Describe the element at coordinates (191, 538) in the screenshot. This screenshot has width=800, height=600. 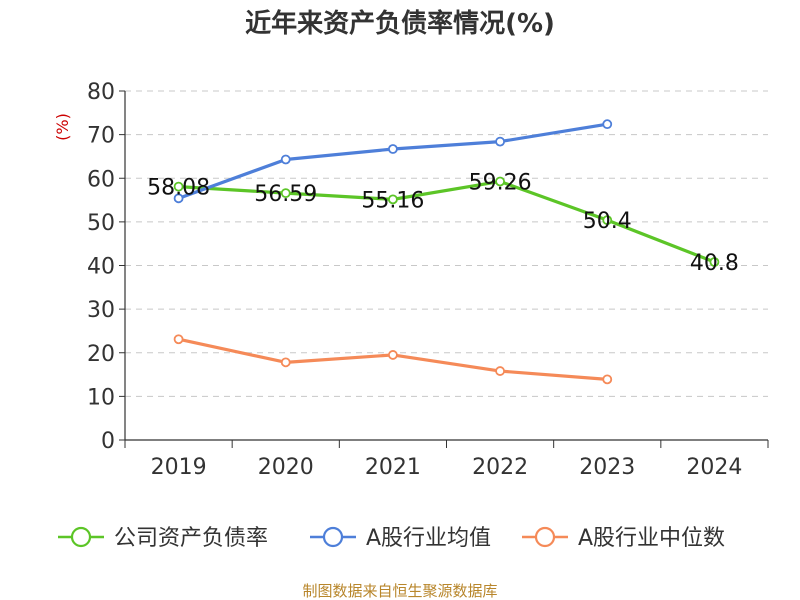
I see `legend-label: 公司资产负债率` at that location.